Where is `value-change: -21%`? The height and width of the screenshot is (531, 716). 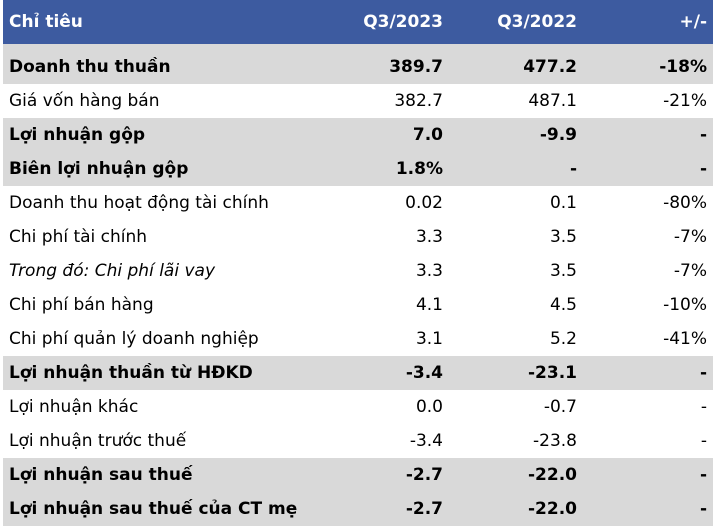
value-change: -21% is located at coordinates (685, 101).